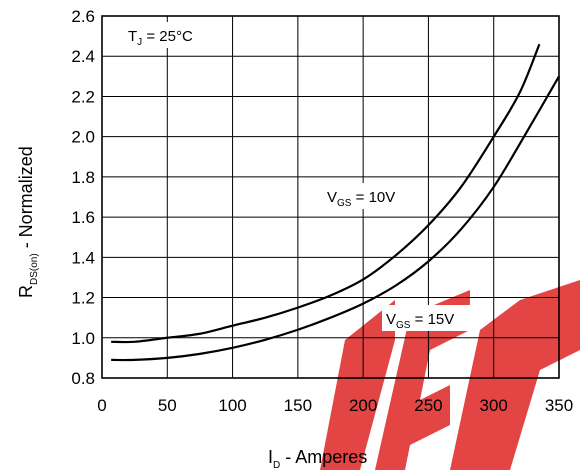  Describe the element at coordinates (298, 405) in the screenshot. I see `x-tick-label: 150` at that location.